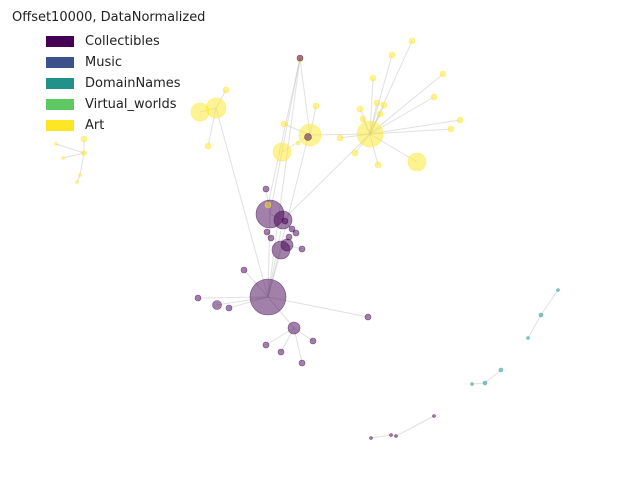  I want to click on legend-label-music: Music, so click(103, 62).